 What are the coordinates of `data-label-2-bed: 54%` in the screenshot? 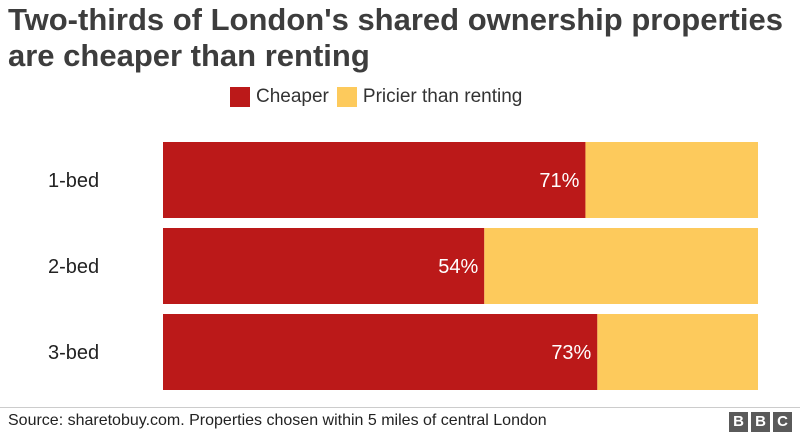 It's located at (458, 267).